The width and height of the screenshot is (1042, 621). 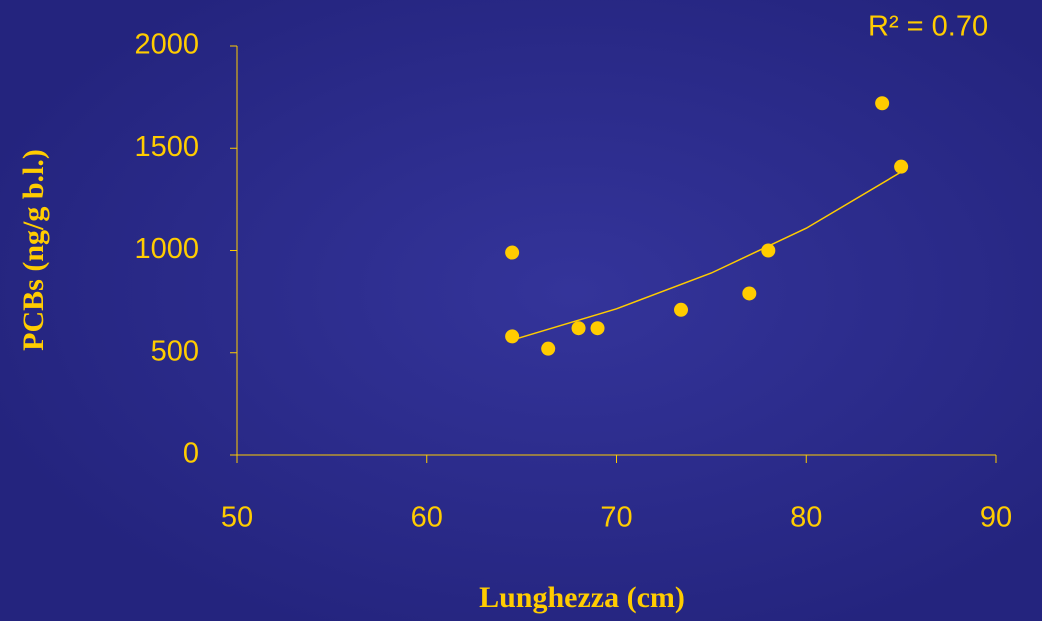 What do you see at coordinates (237, 518) in the screenshot?
I see `x-tick-label: 50` at bounding box center [237, 518].